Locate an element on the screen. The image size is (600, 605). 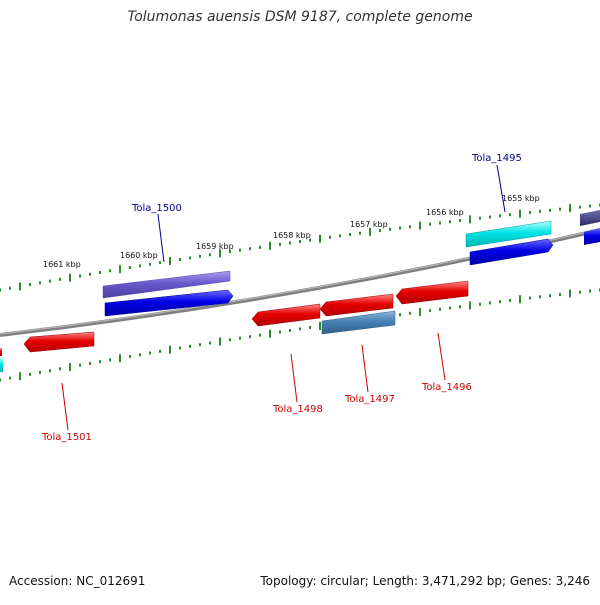
tick-label-1658: 1658 kbp is located at coordinates (292, 235).